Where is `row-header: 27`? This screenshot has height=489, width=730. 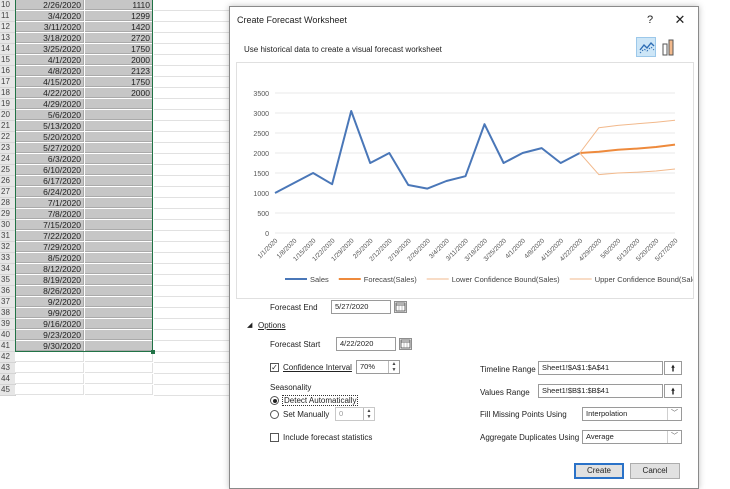
row-header: 27 is located at coordinates (8, 192).